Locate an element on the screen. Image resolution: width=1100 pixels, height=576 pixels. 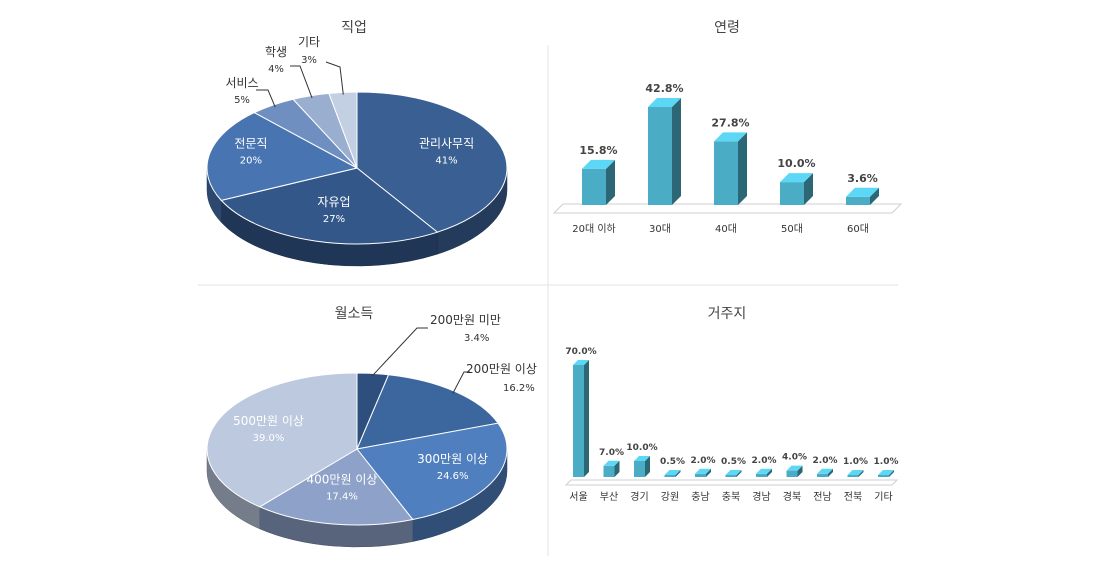
slice-value-label: 16.2% is located at coordinates (519, 388).